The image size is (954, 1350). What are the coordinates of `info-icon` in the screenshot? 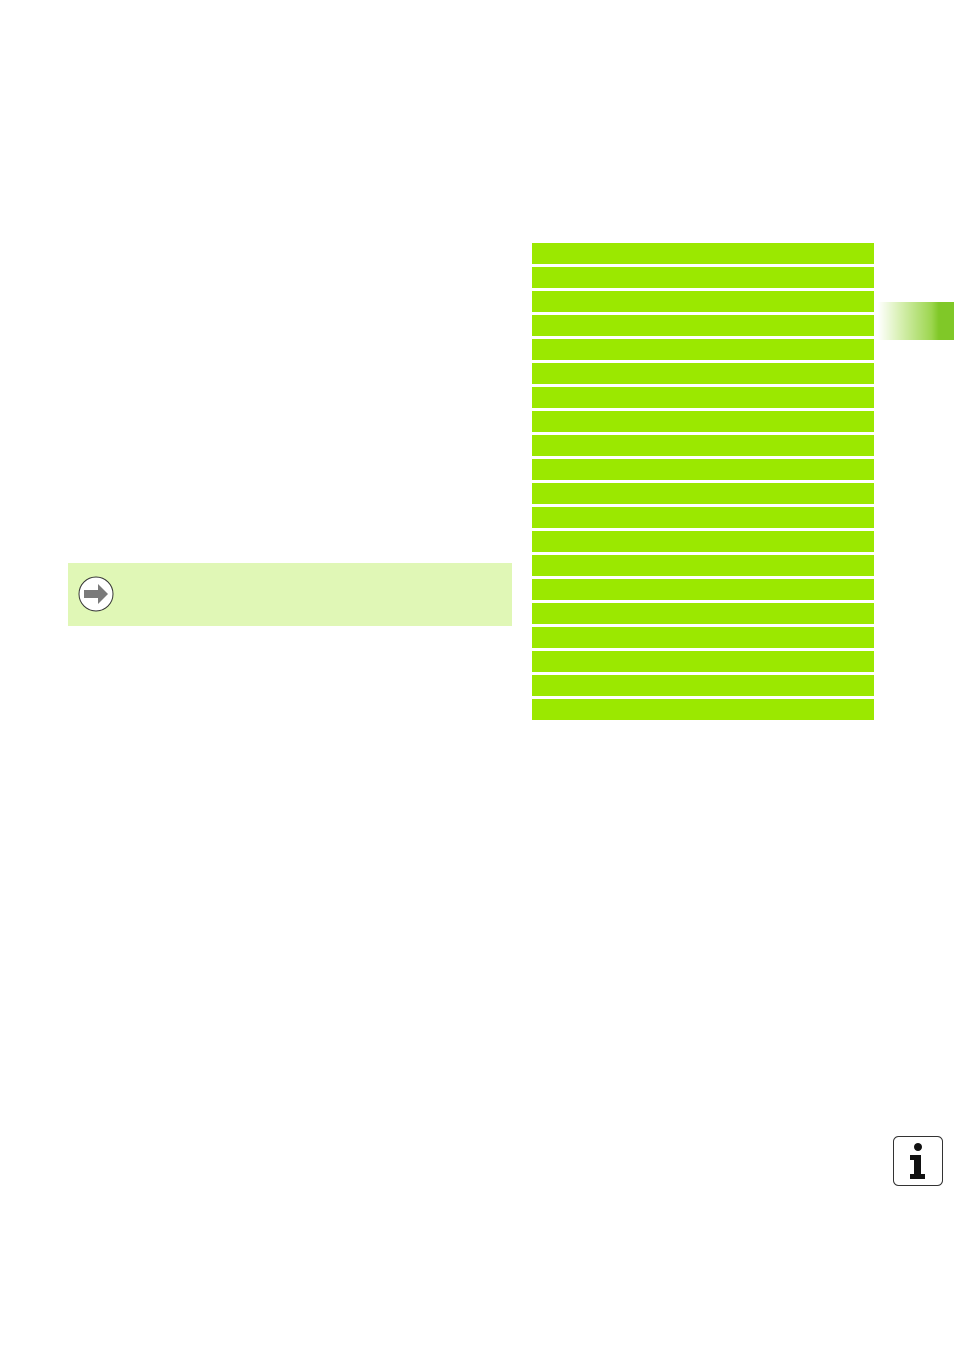 It's located at (918, 1161).